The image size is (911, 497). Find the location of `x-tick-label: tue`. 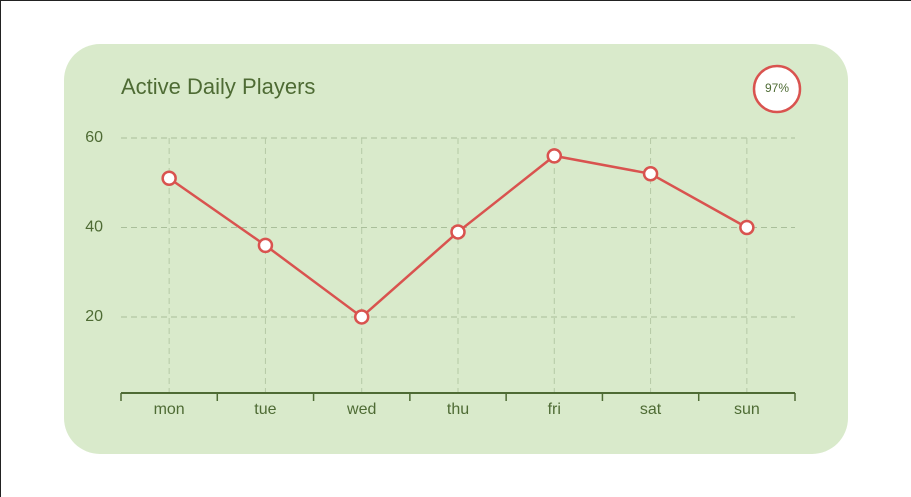

x-tick-label: tue is located at coordinates (265, 409).